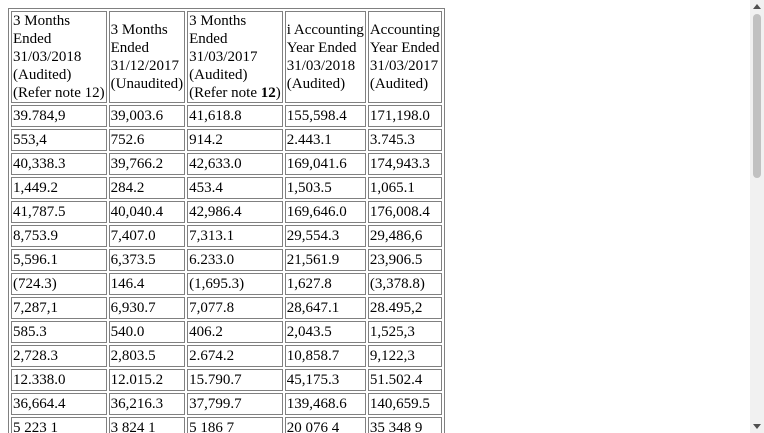 The image size is (764, 433). I want to click on table-cell: 140,659.5, so click(404, 404).